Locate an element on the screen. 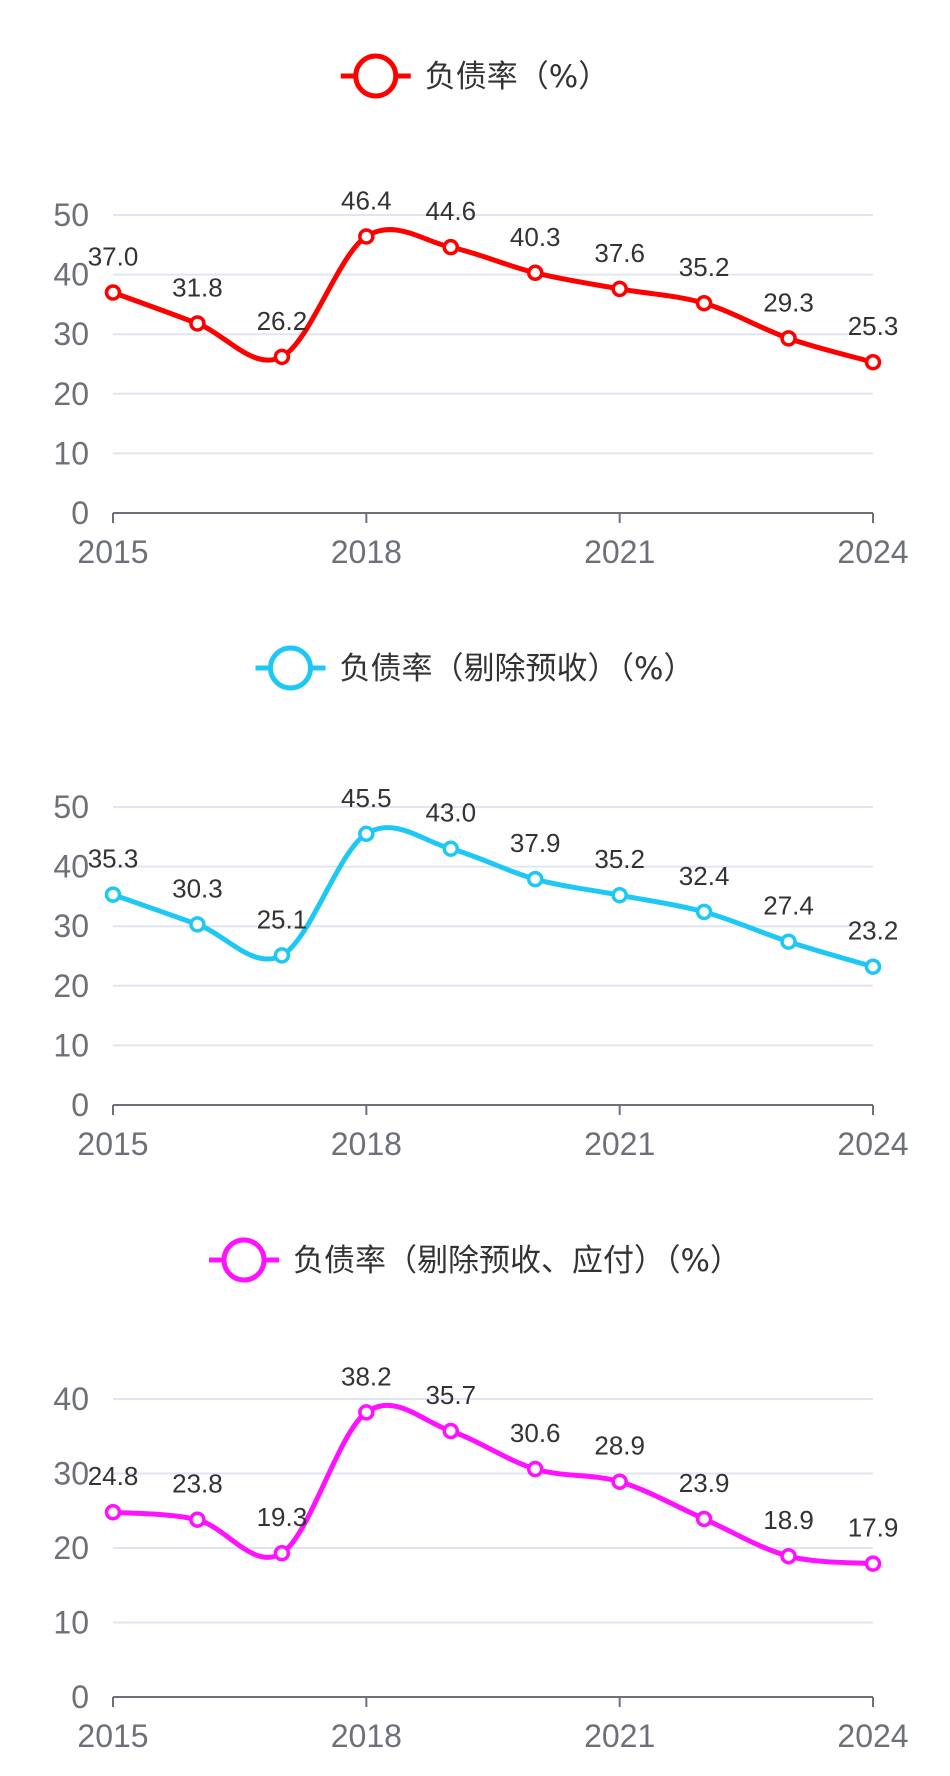 This screenshot has height=1776, width=950. legend-label: 负债率（剔除预收、应付）（%） is located at coordinates (517, 1261).